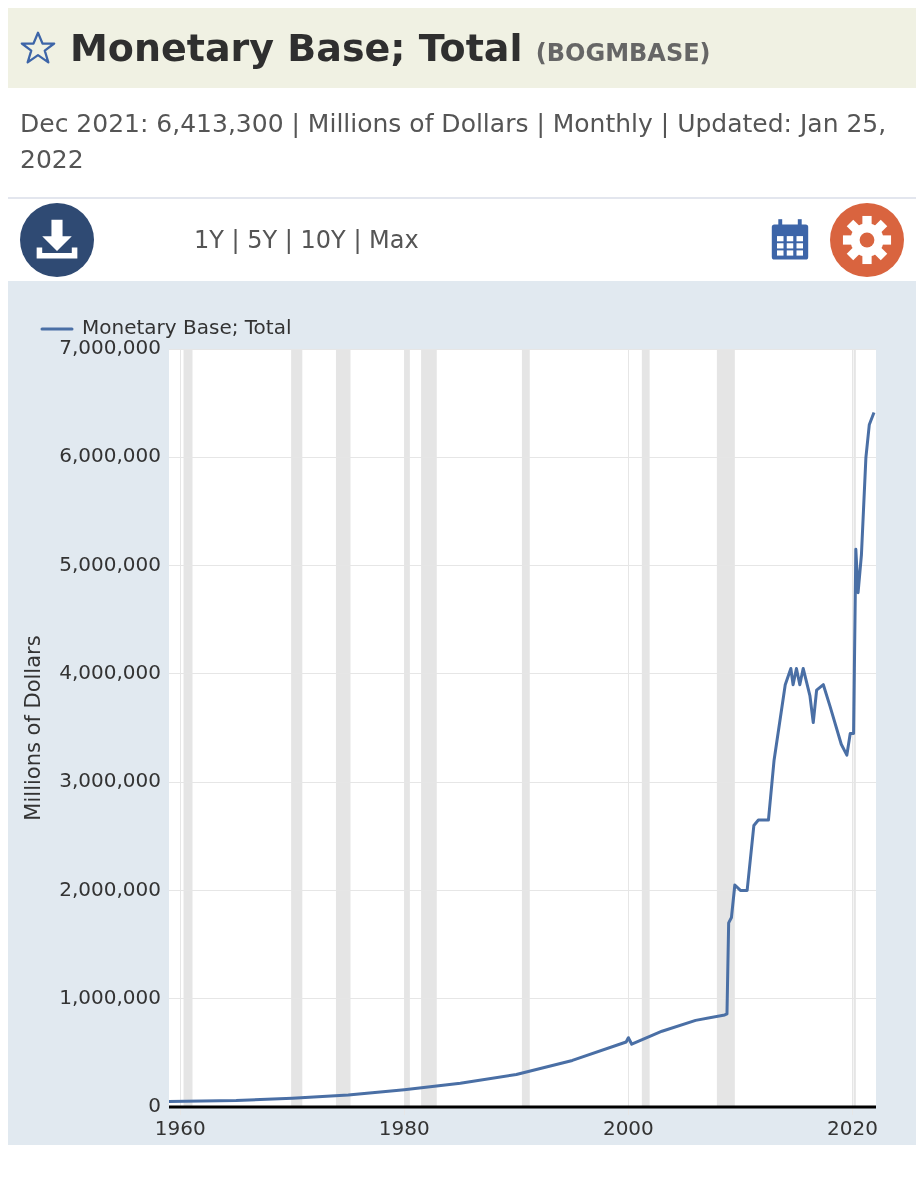 Image resolution: width=924 pixels, height=1200 pixels. I want to click on text: (BOGMBASE), so click(623, 53).